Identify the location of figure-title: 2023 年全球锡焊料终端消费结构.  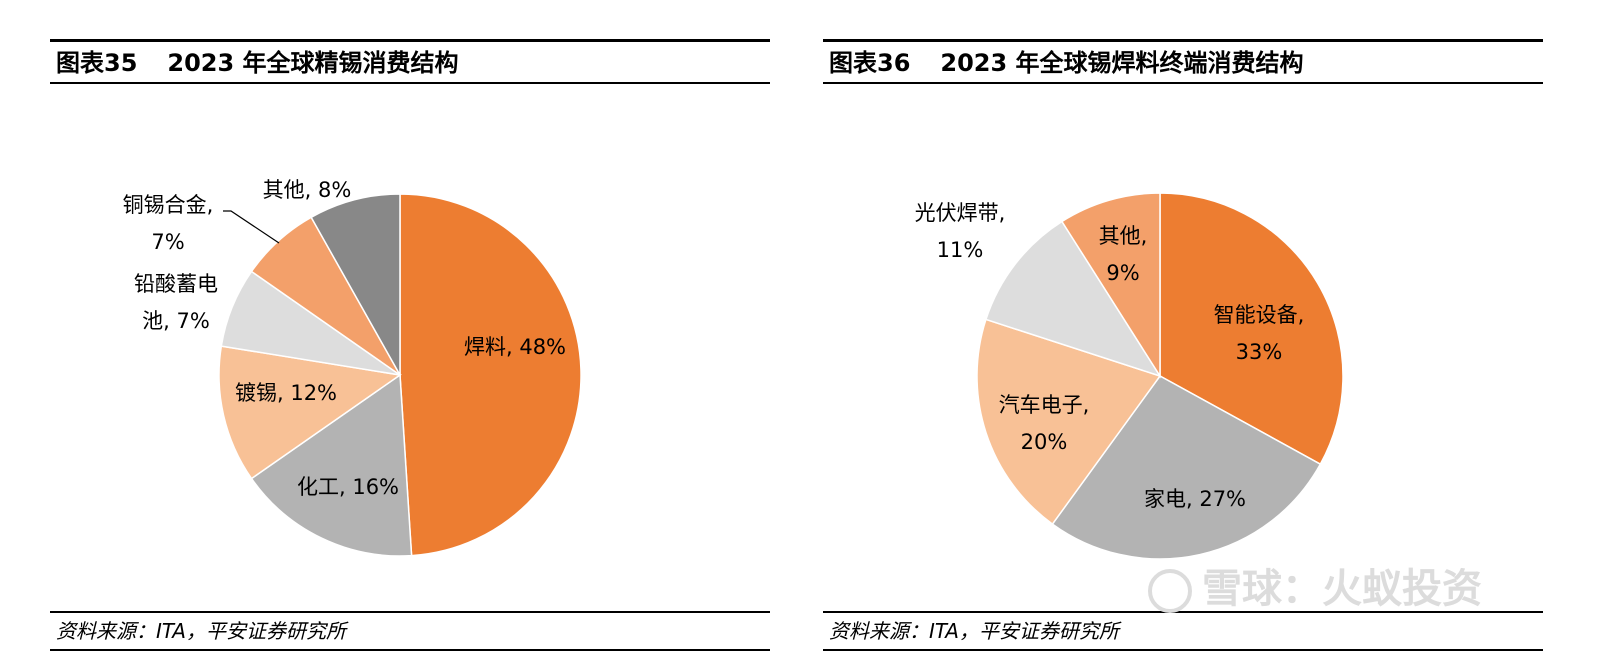
(1122, 63).